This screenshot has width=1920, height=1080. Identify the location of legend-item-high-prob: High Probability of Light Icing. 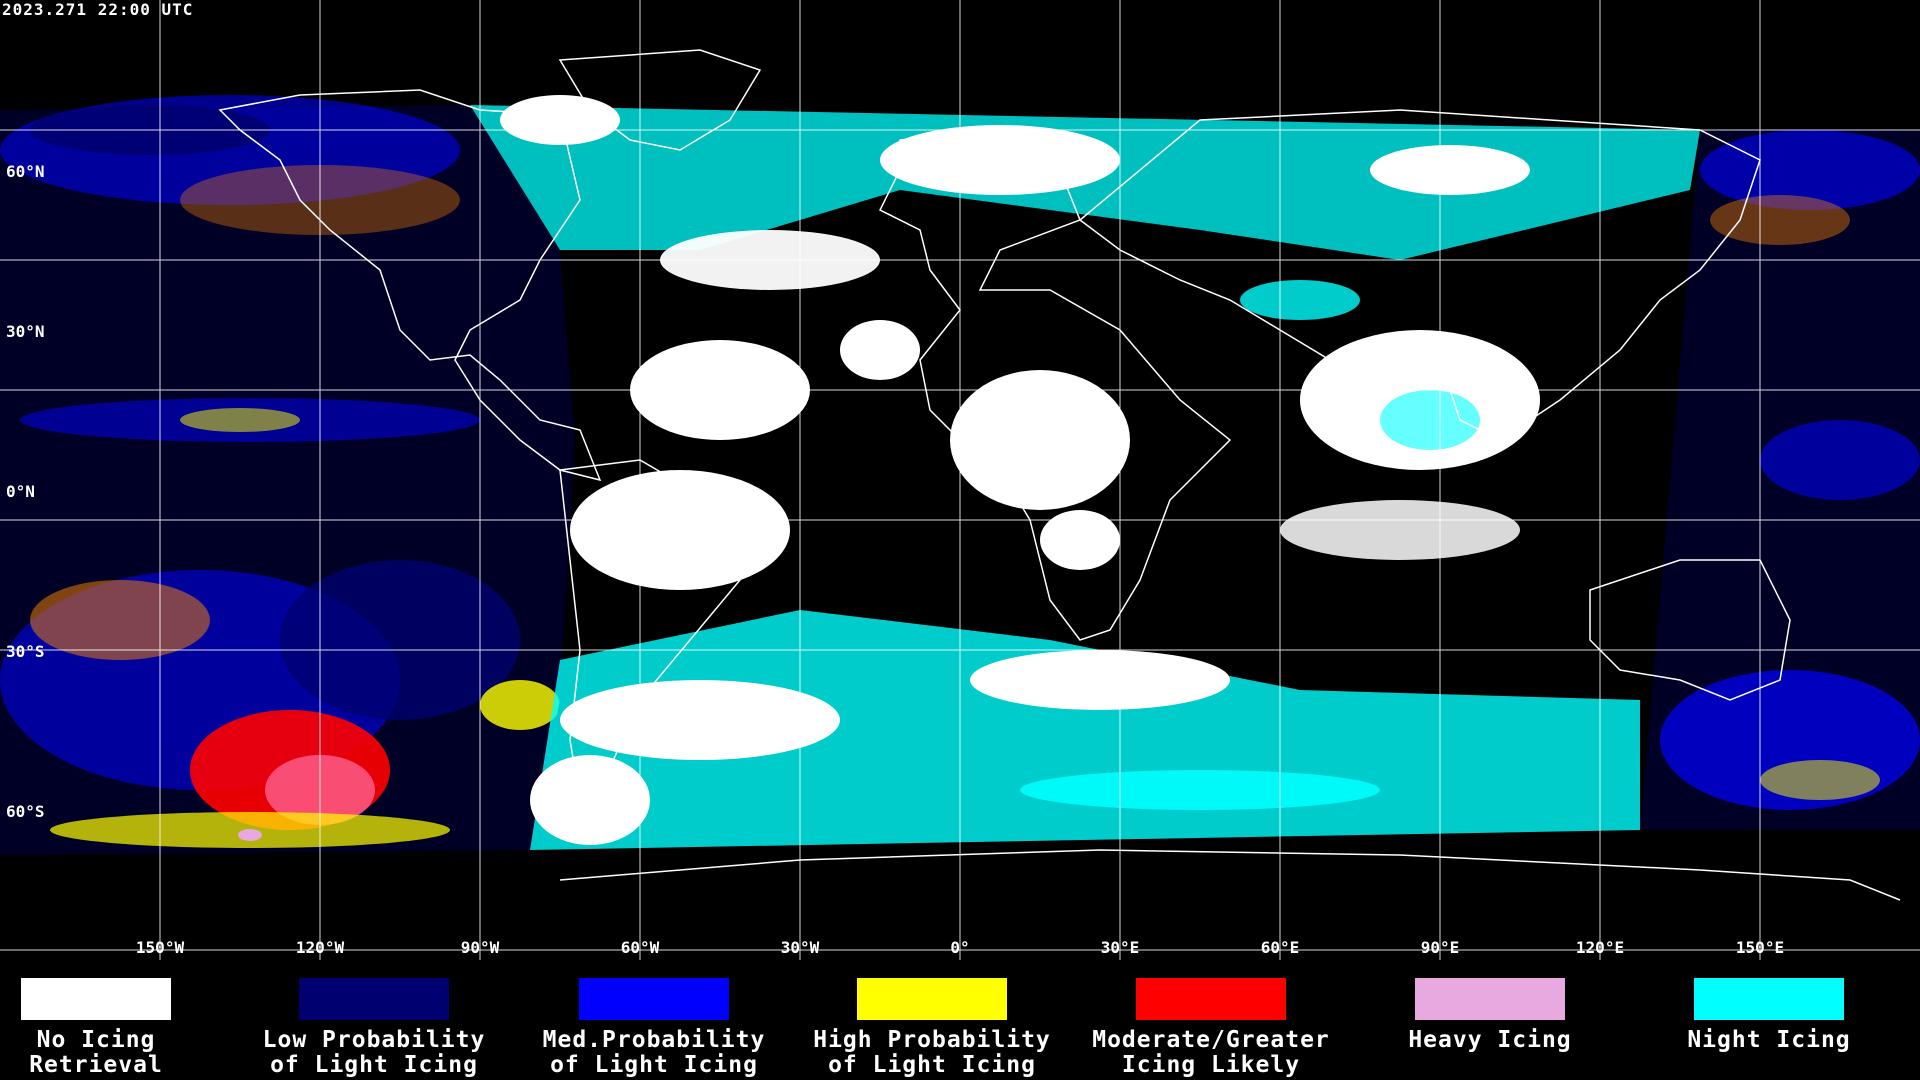
(932, 1028).